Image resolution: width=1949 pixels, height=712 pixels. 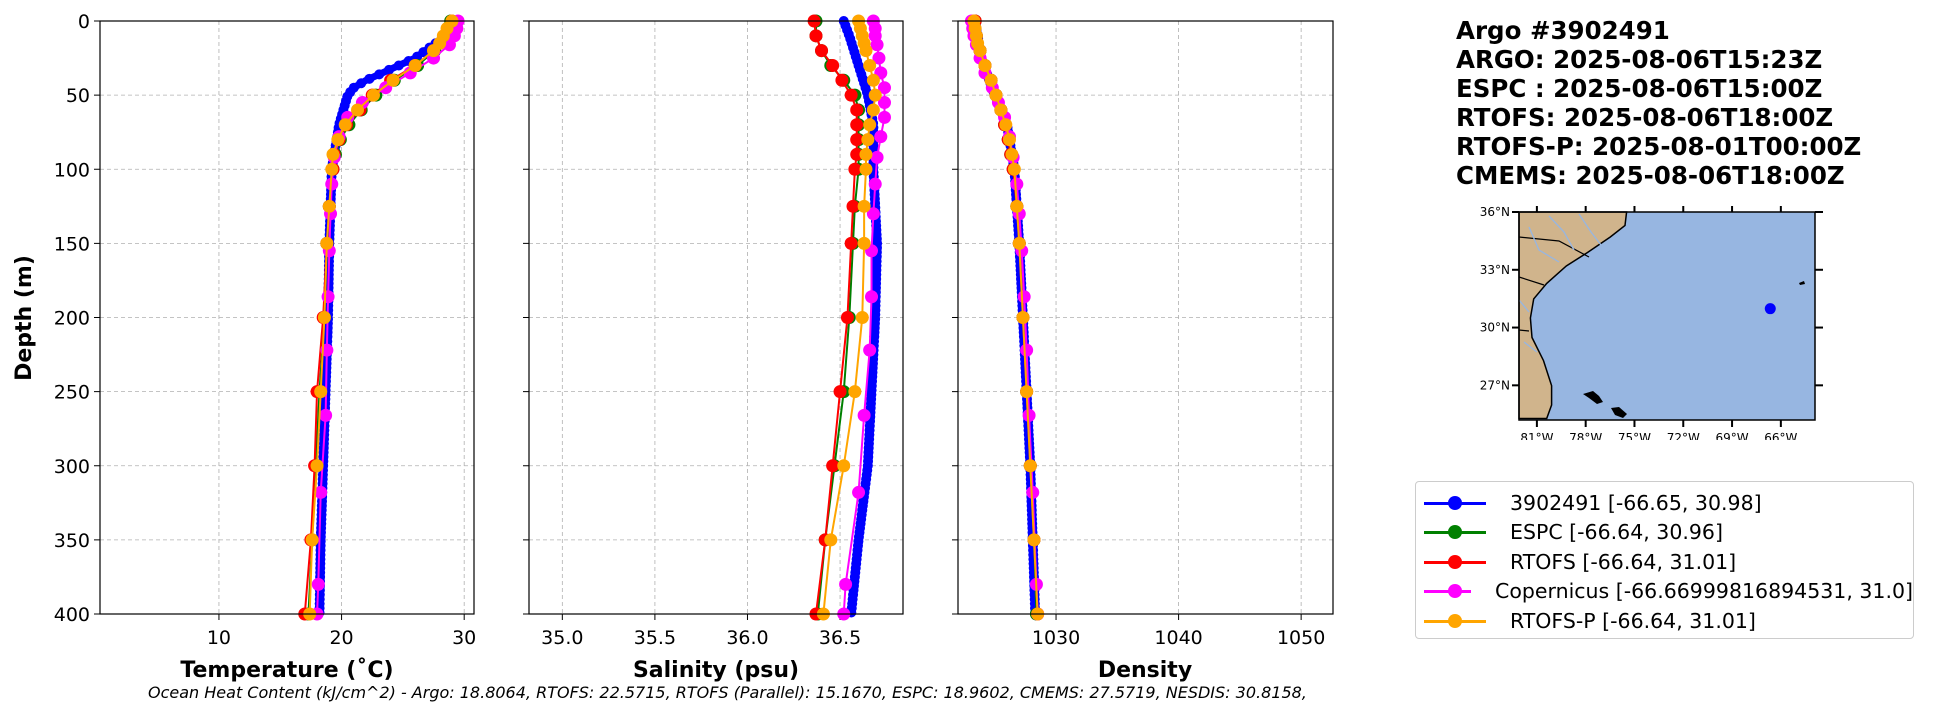 I want to click on y-tick-label: 300, so click(x=72, y=467).